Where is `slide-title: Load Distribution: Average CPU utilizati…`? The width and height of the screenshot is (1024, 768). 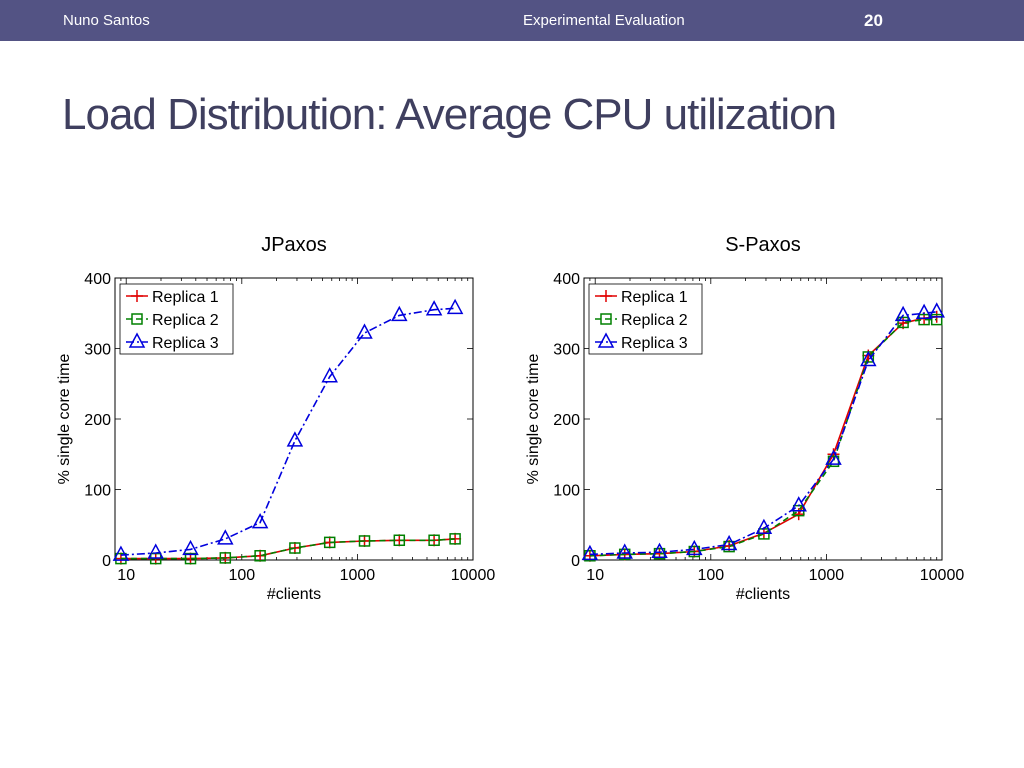 slide-title: Load Distribution: Average CPU utilizati… is located at coordinates (449, 114).